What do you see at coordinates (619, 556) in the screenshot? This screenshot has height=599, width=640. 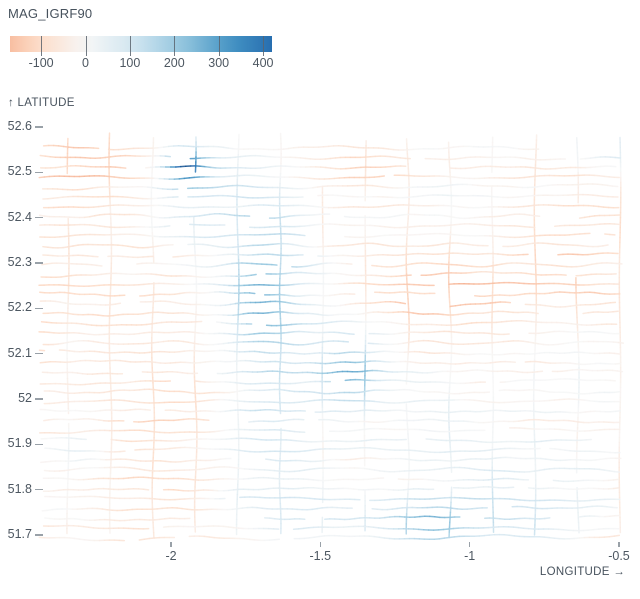 I see `x-tick-label: -0.5` at bounding box center [619, 556].